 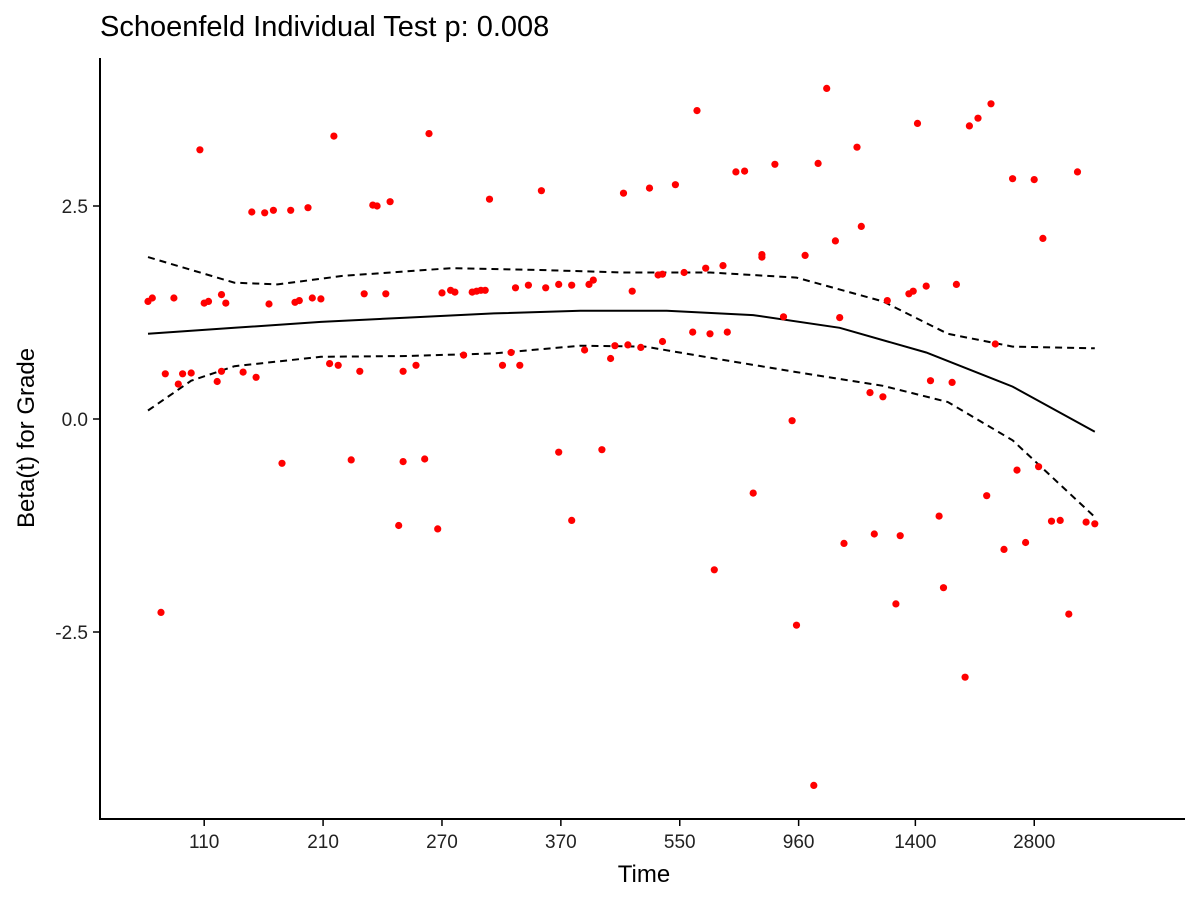 What do you see at coordinates (799, 842) in the screenshot?
I see `x-tick-label: 960` at bounding box center [799, 842].